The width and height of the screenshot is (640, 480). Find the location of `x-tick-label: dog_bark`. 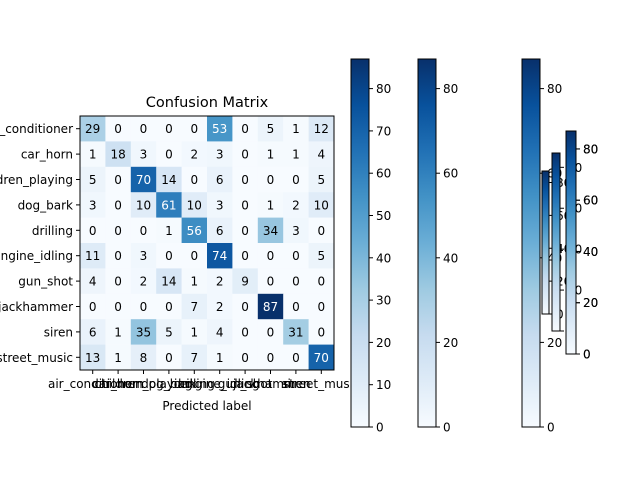

x-tick-label: dog_bark is located at coordinates (168, 384).